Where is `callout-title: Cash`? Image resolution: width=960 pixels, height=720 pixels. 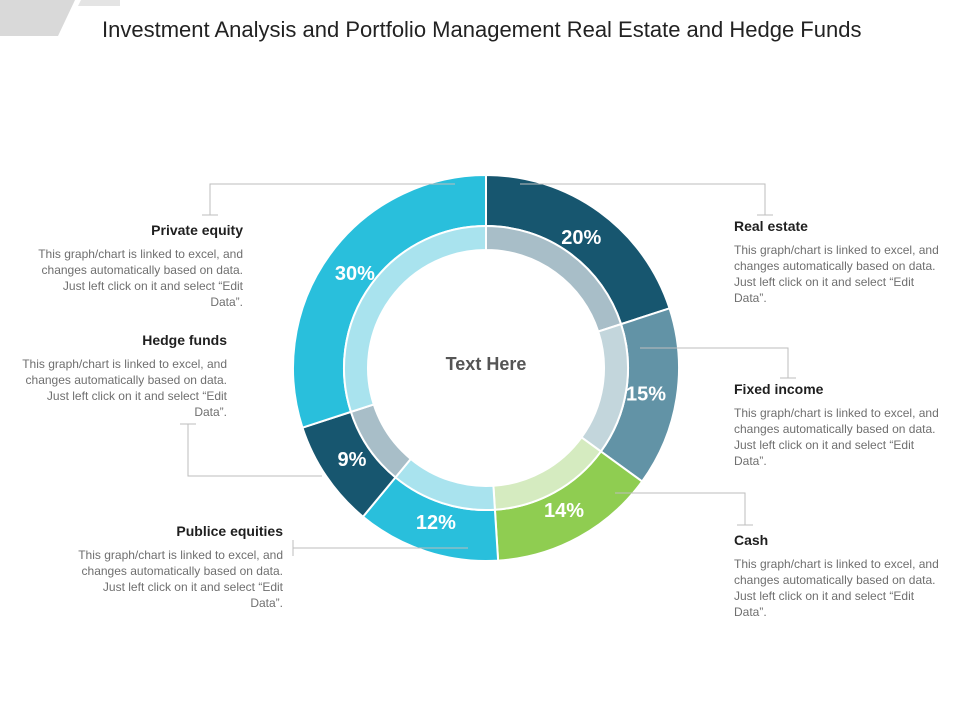 callout-title: Cash is located at coordinates (751, 540).